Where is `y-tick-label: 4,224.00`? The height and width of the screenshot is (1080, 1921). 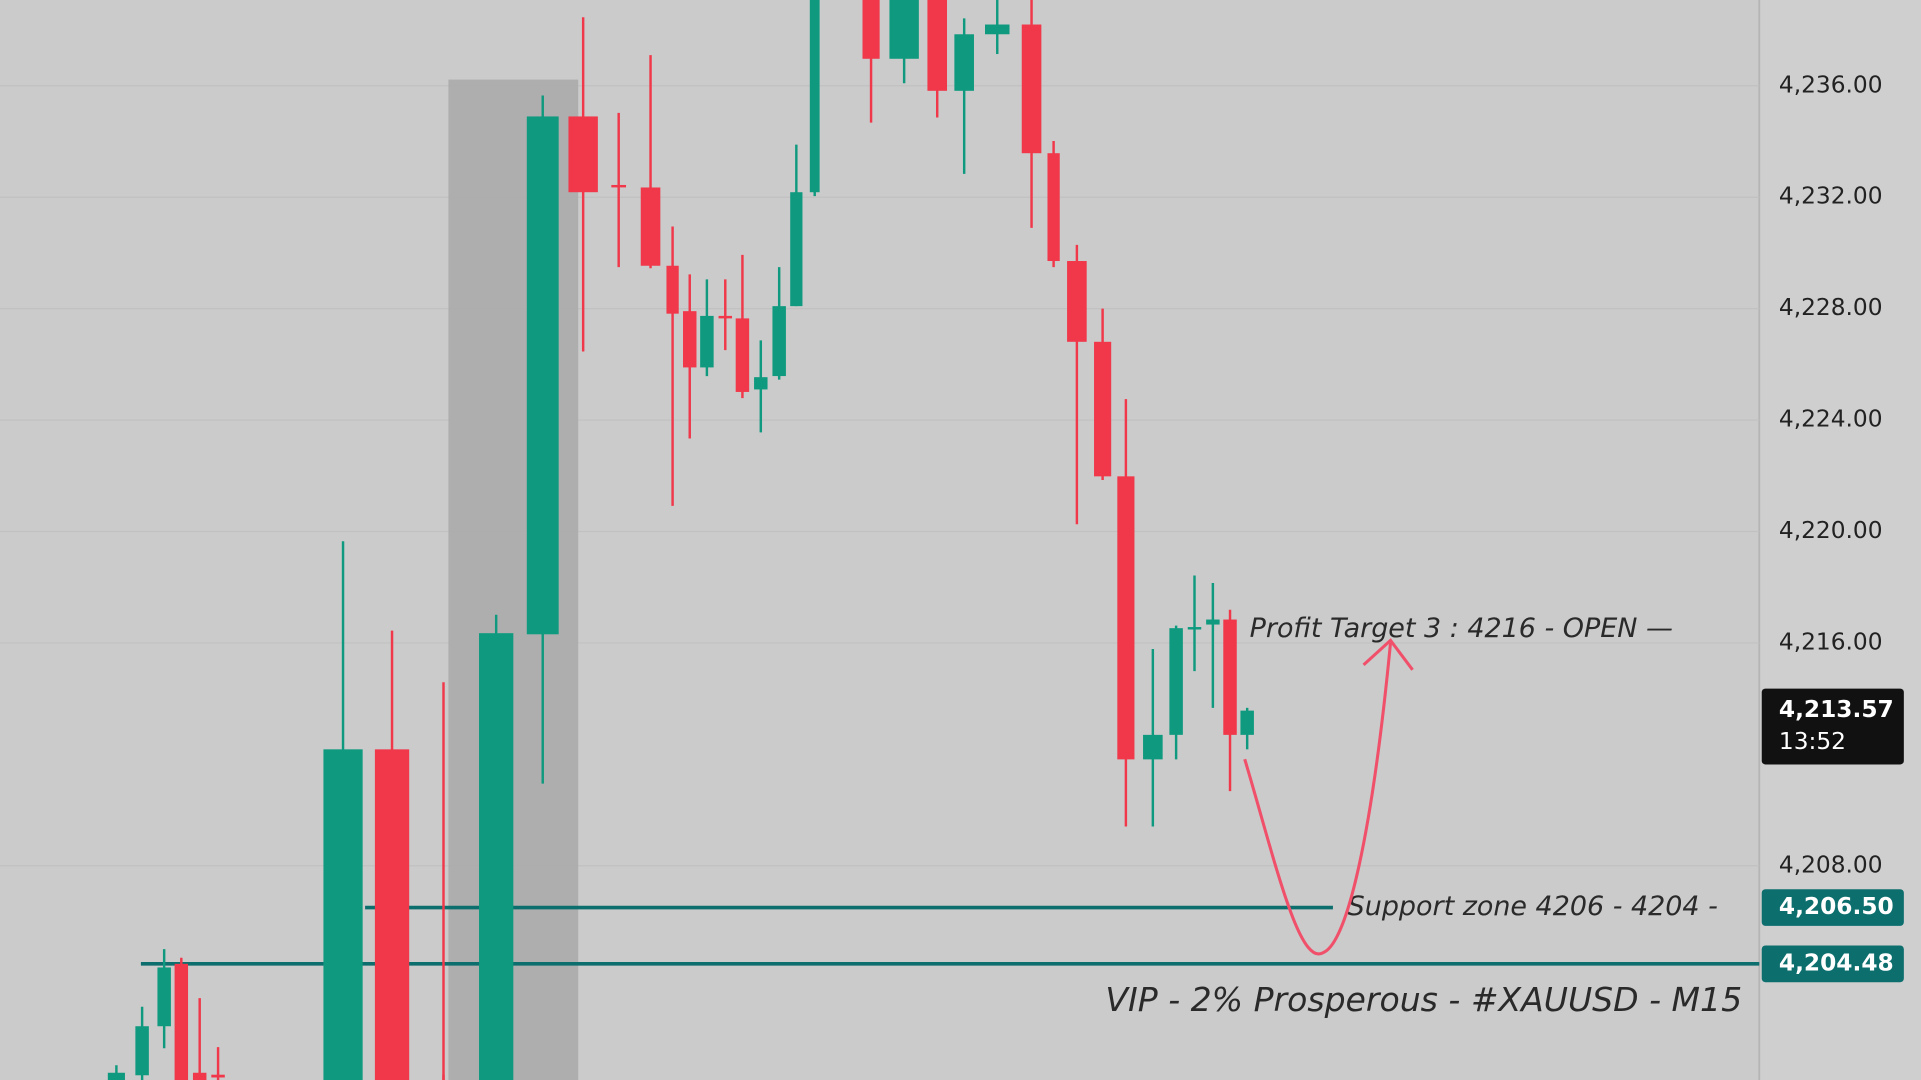
y-tick-label: 4,224.00 is located at coordinates (1831, 419).